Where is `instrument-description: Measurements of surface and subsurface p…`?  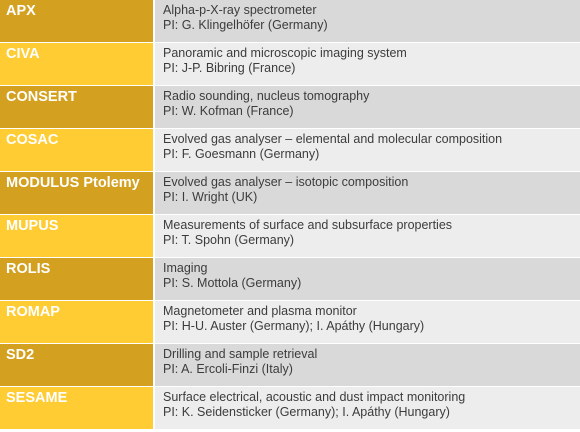 instrument-description: Measurements of surface and subsurface p… is located at coordinates (308, 225).